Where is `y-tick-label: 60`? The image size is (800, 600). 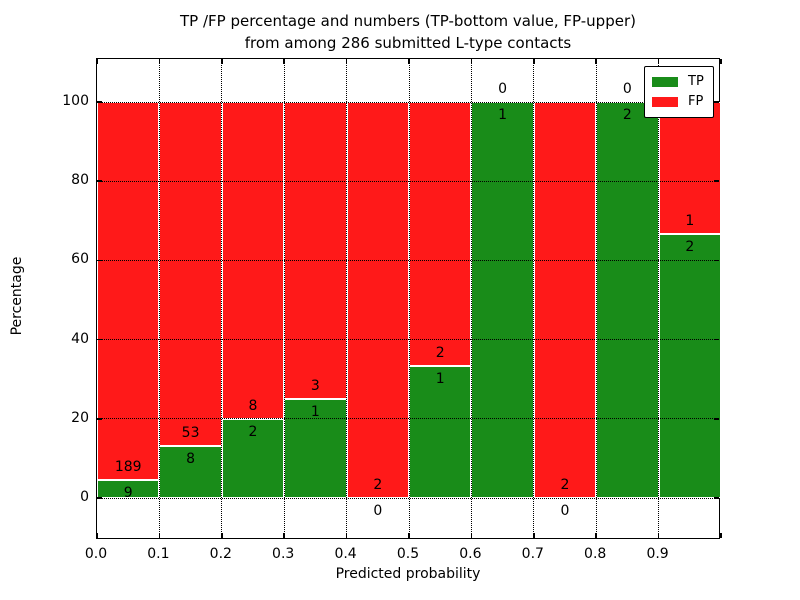 y-tick-label: 60 is located at coordinates (80, 259).